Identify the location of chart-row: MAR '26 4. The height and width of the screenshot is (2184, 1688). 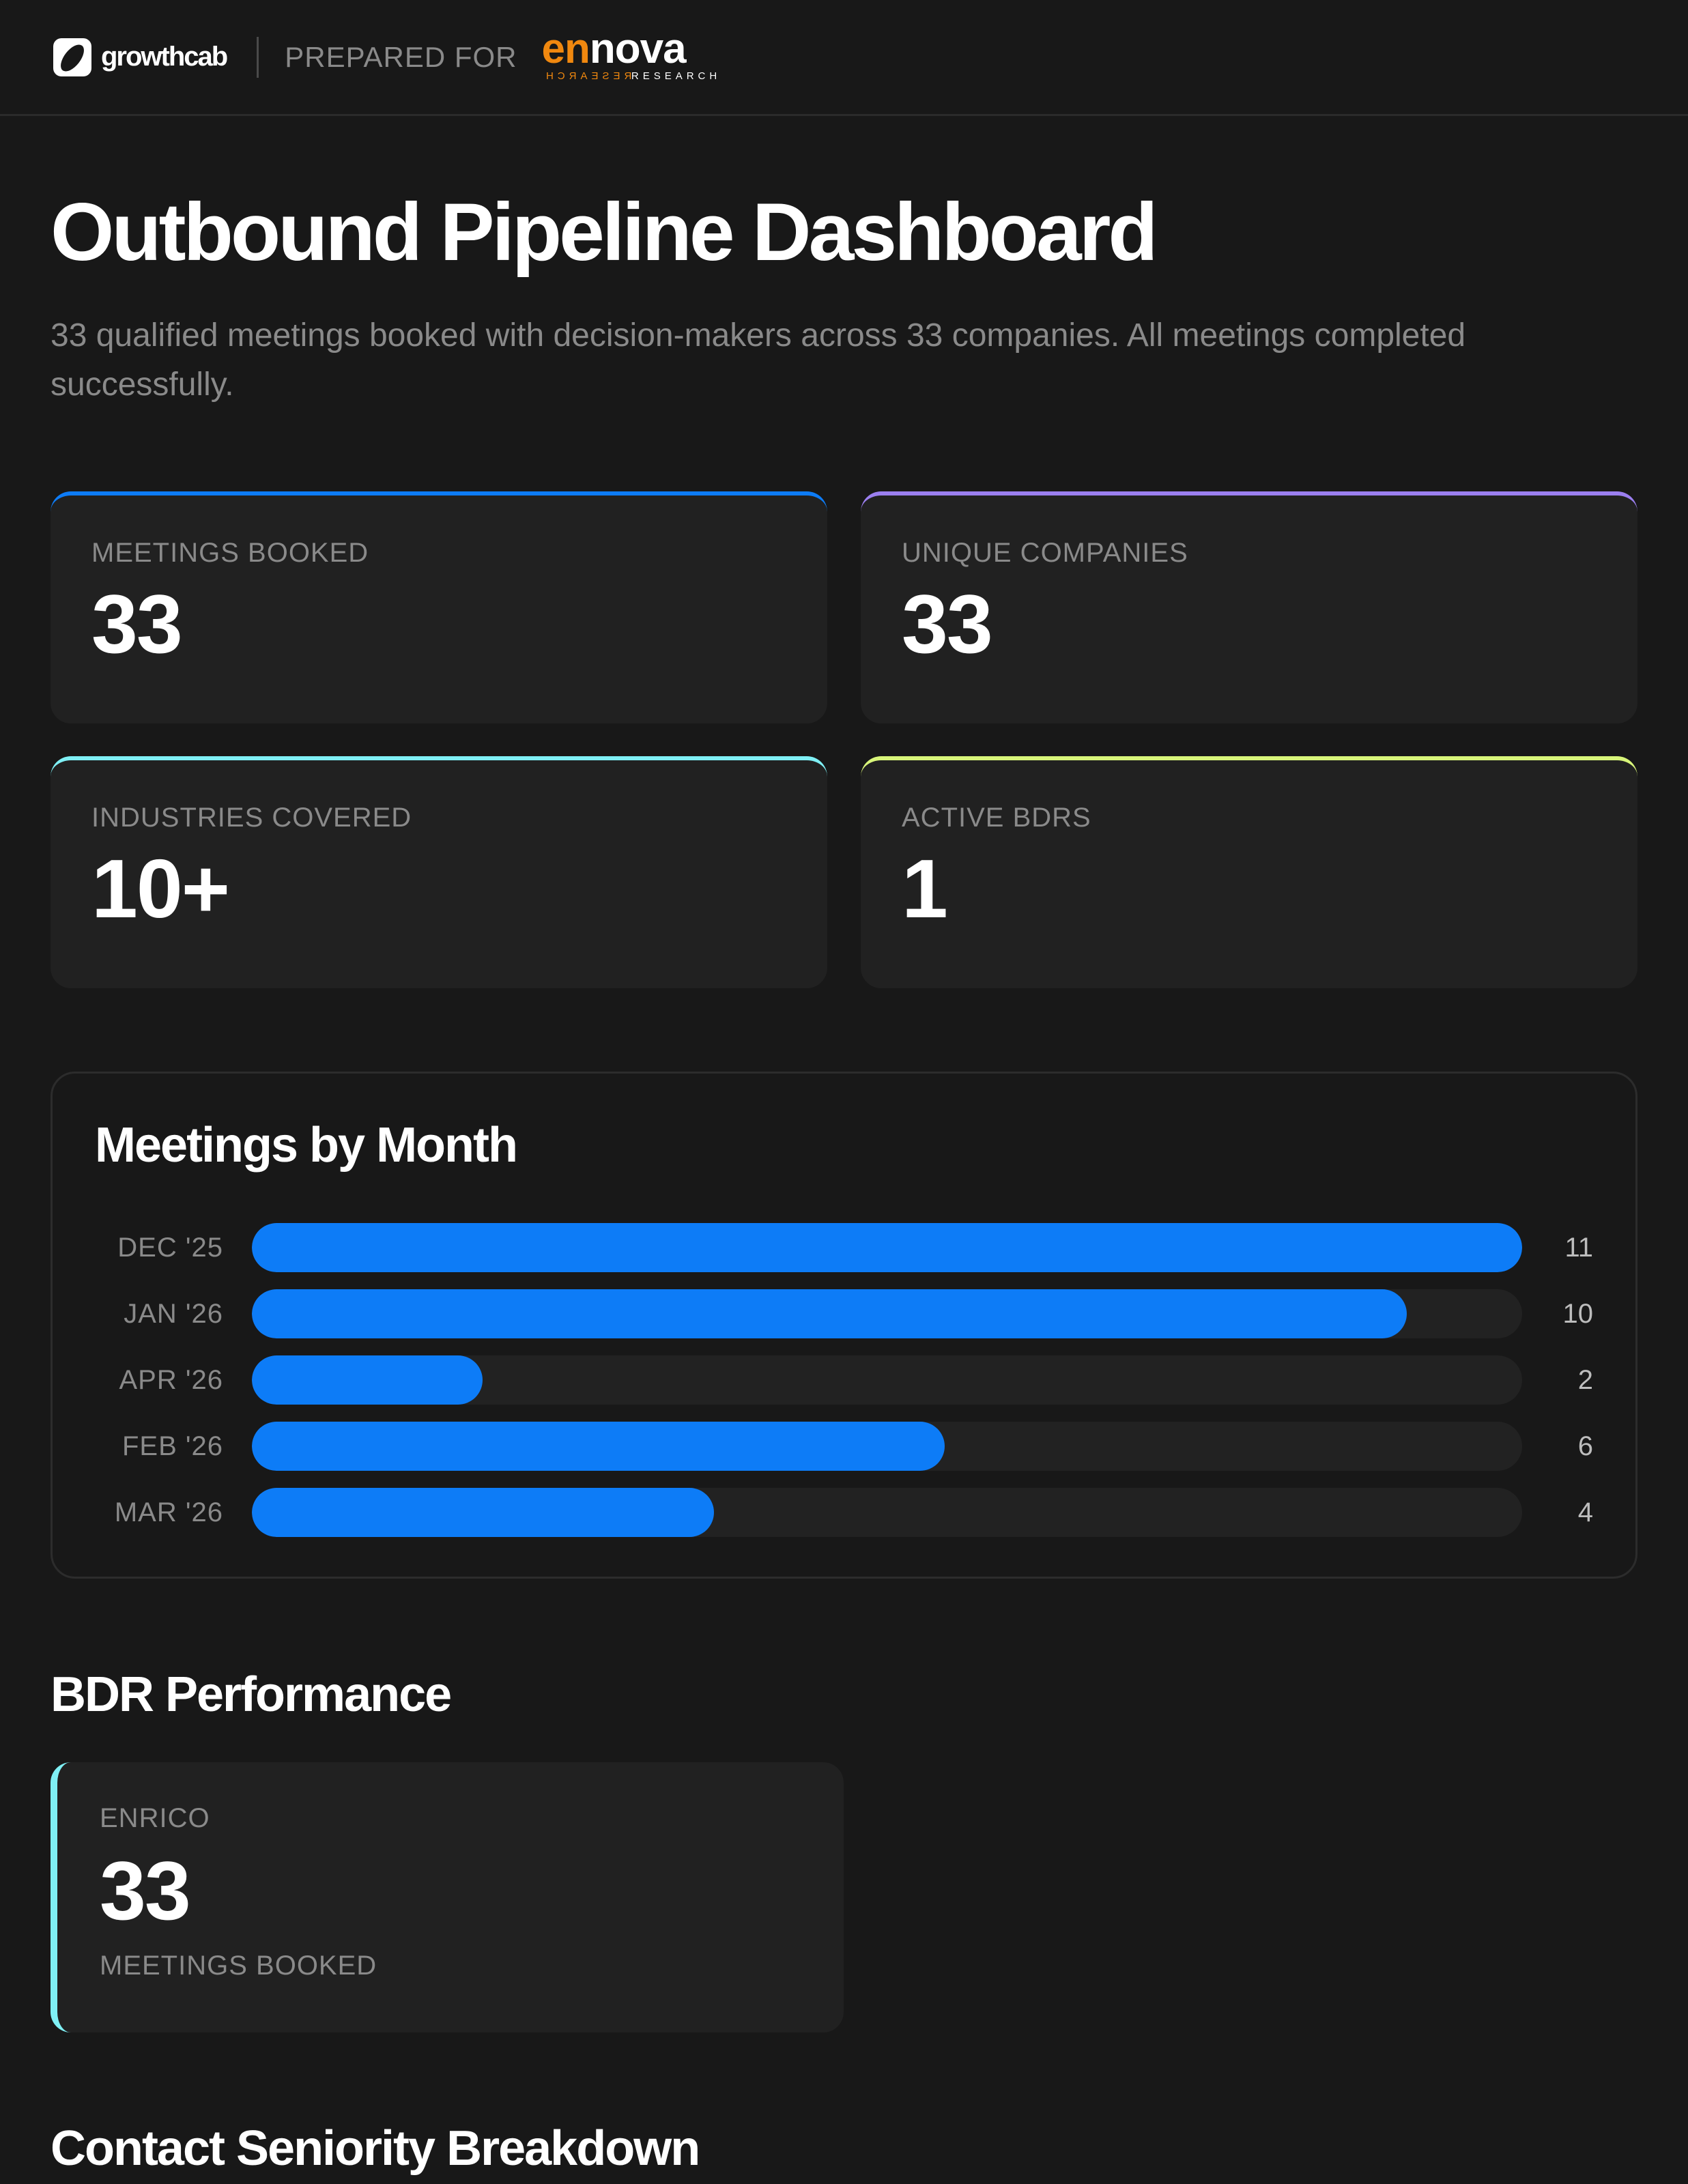
(844, 1512).